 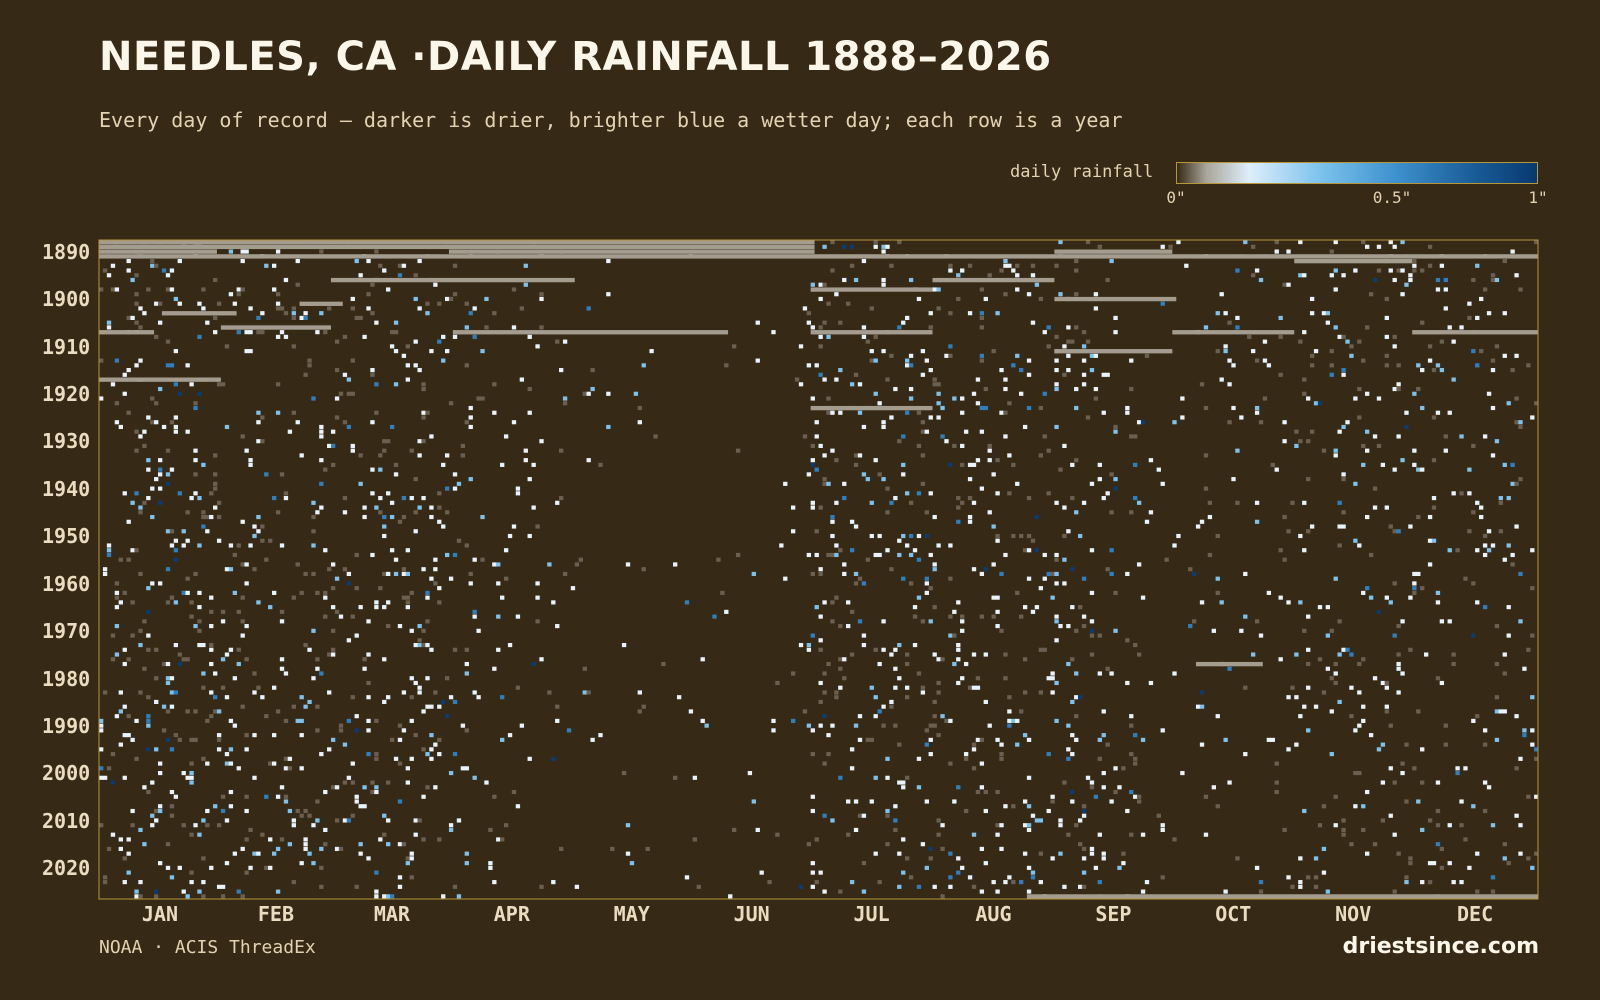 I want to click on site-brand: driestsince.com, so click(x=1440, y=946).